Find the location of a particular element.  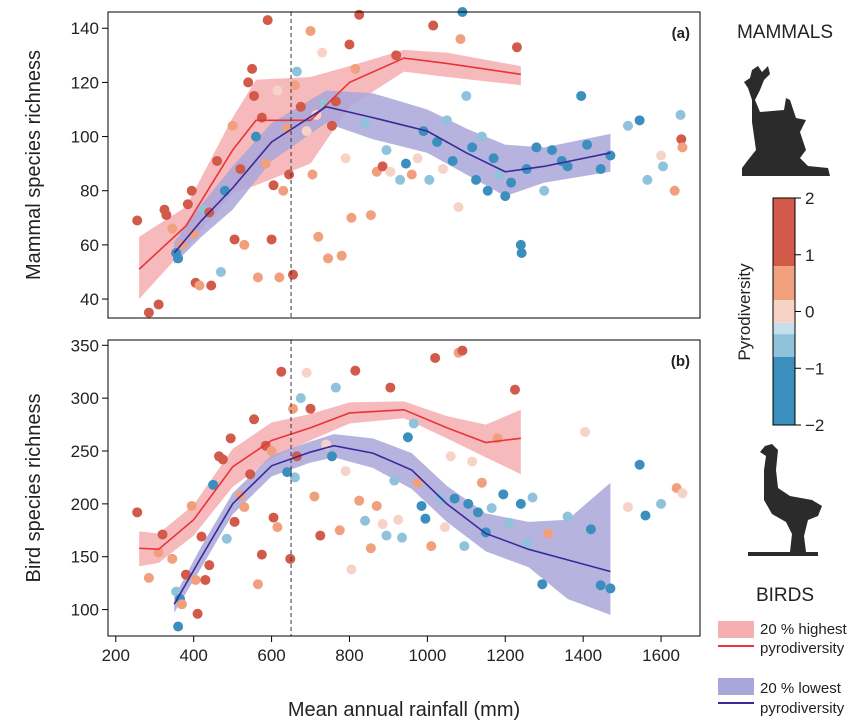

legend-entry-highest: 20 % highest pyrodiversity is located at coordinates (783, 639).